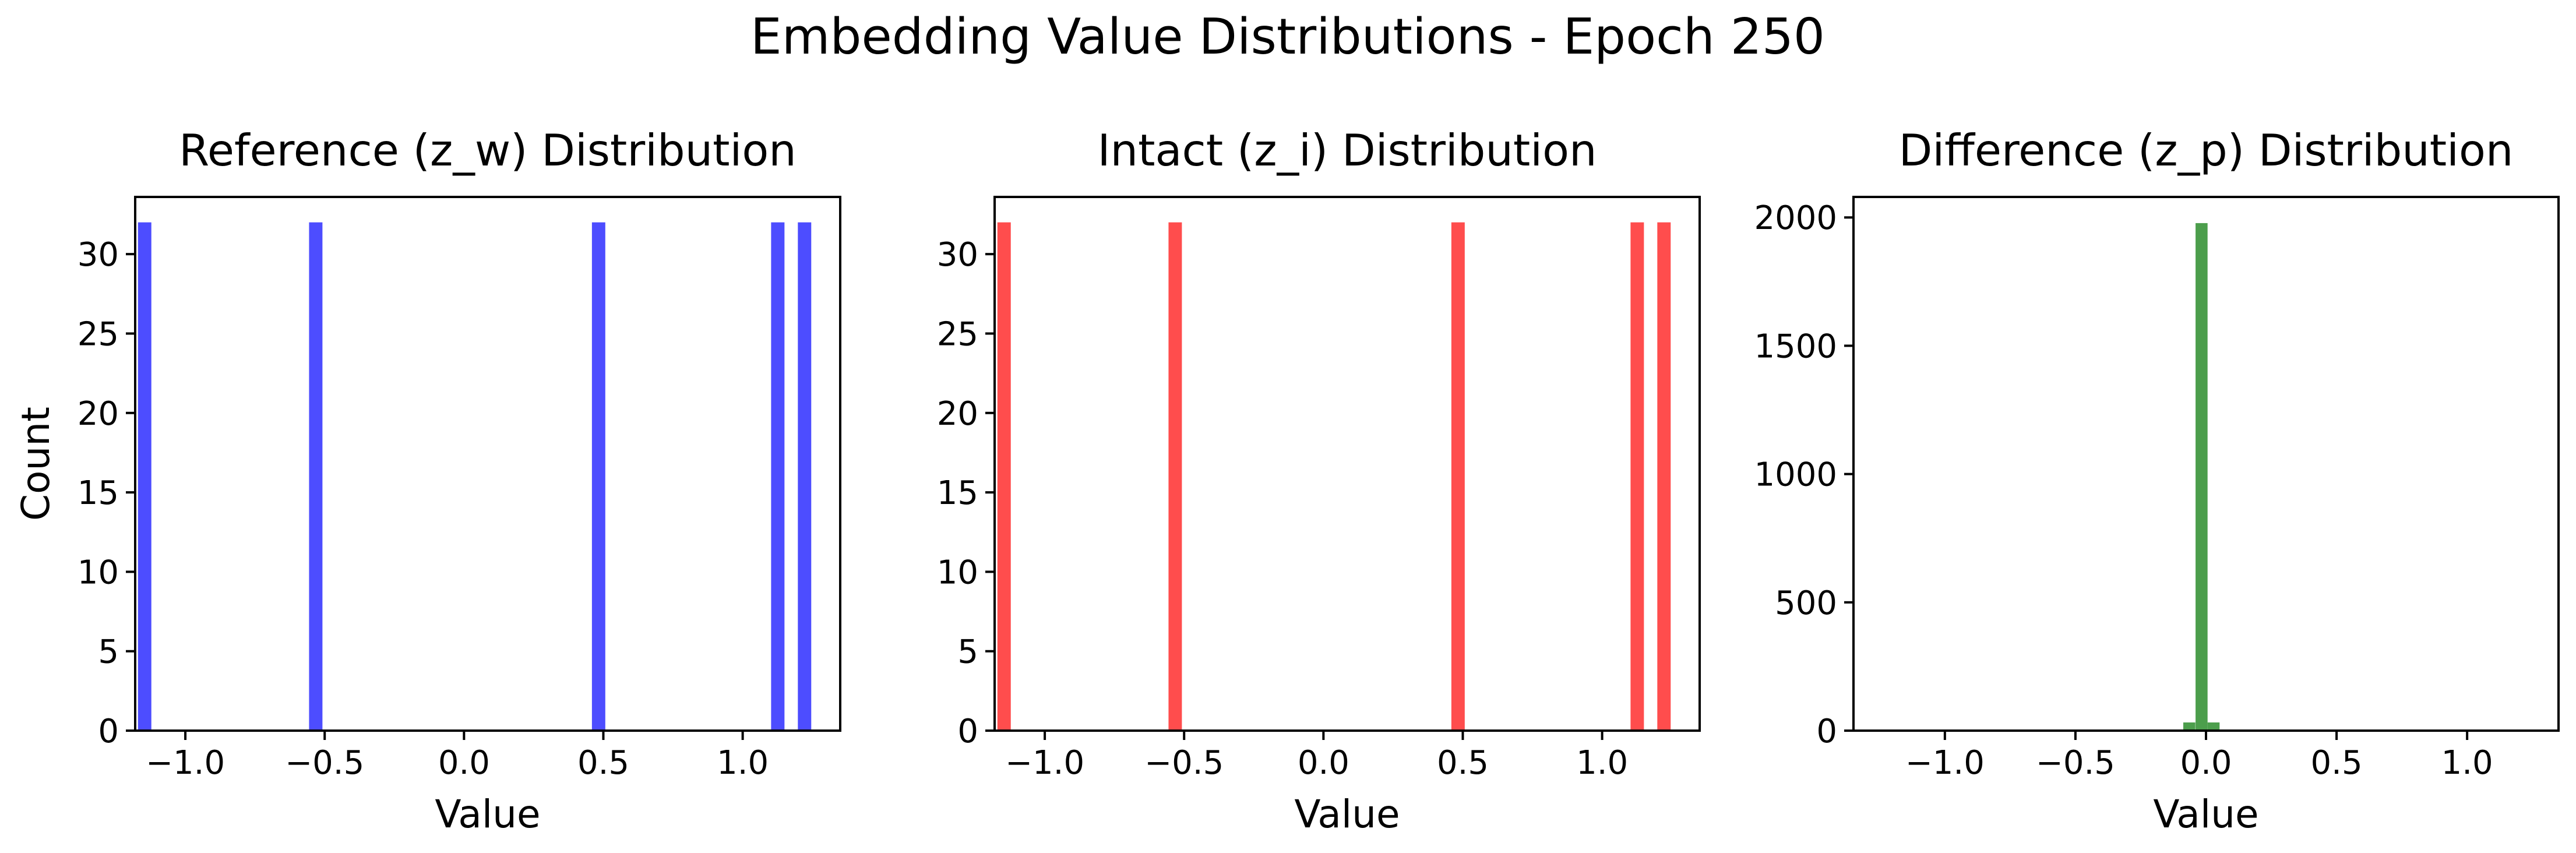 The image size is (2576, 853). Describe the element at coordinates (98, 255) in the screenshot. I see `reference-ytick-label-6: 30` at that location.